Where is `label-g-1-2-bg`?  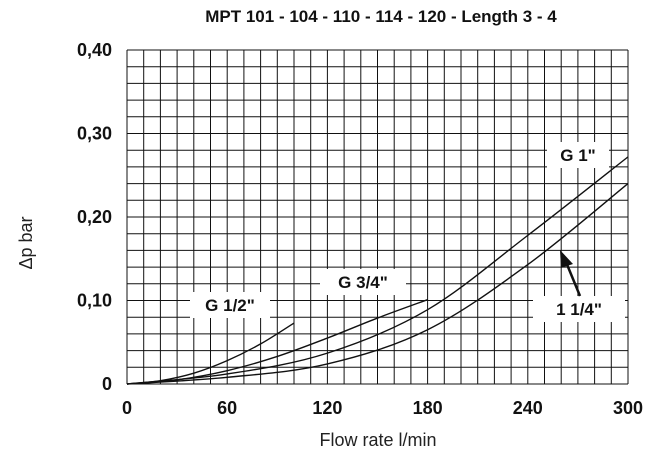 label-g-1-2-bg is located at coordinates (230, 305).